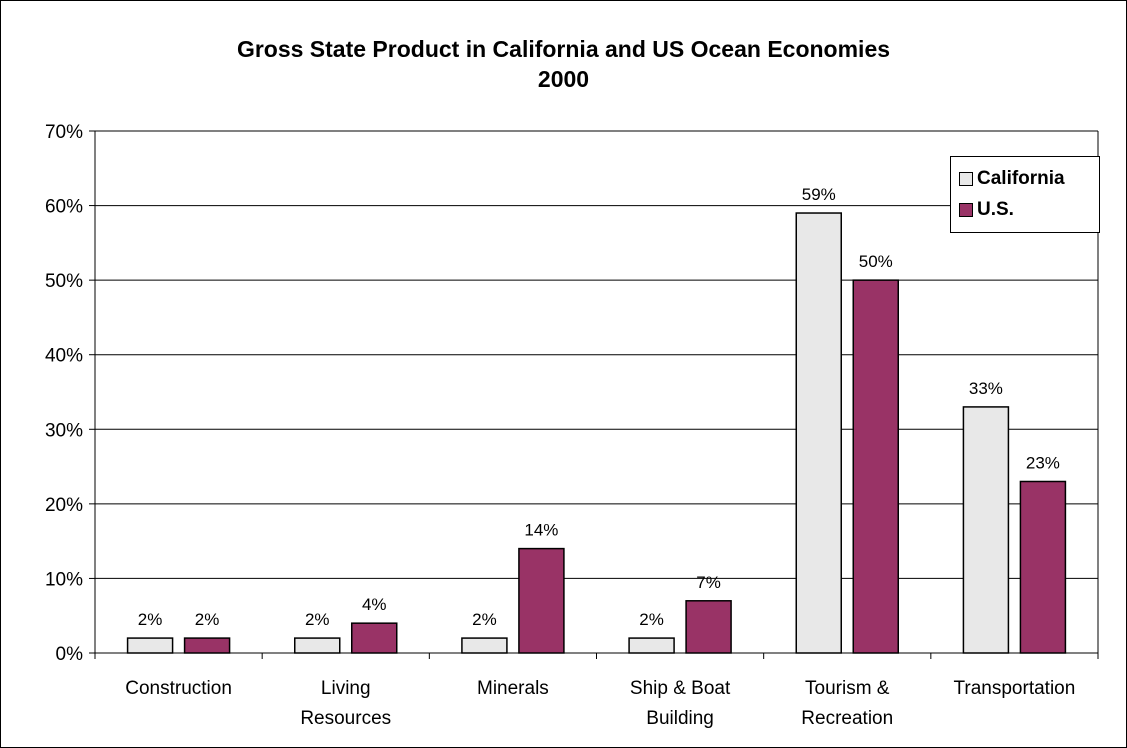 This screenshot has width=1127, height=748. I want to click on y-tick-label: 0%, so click(70, 654).